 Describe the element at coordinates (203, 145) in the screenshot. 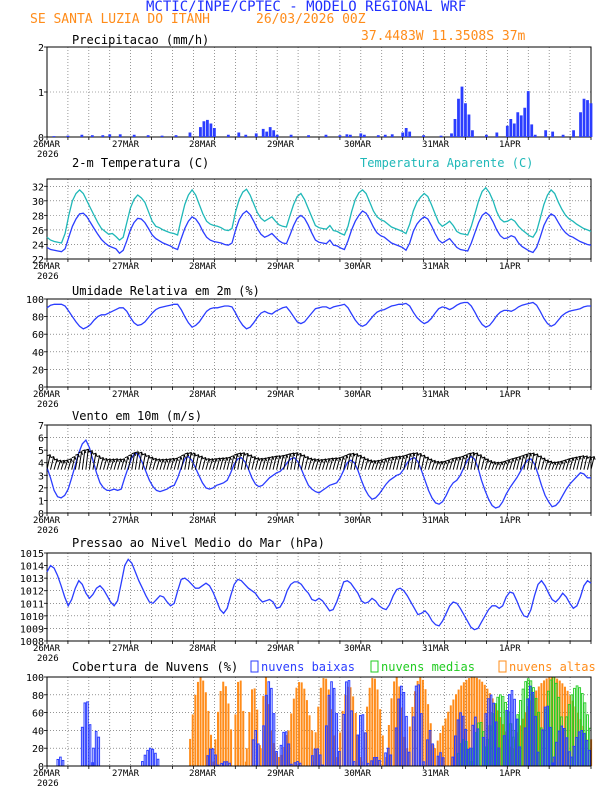

I see `x-tick-label: 28MAR` at that location.